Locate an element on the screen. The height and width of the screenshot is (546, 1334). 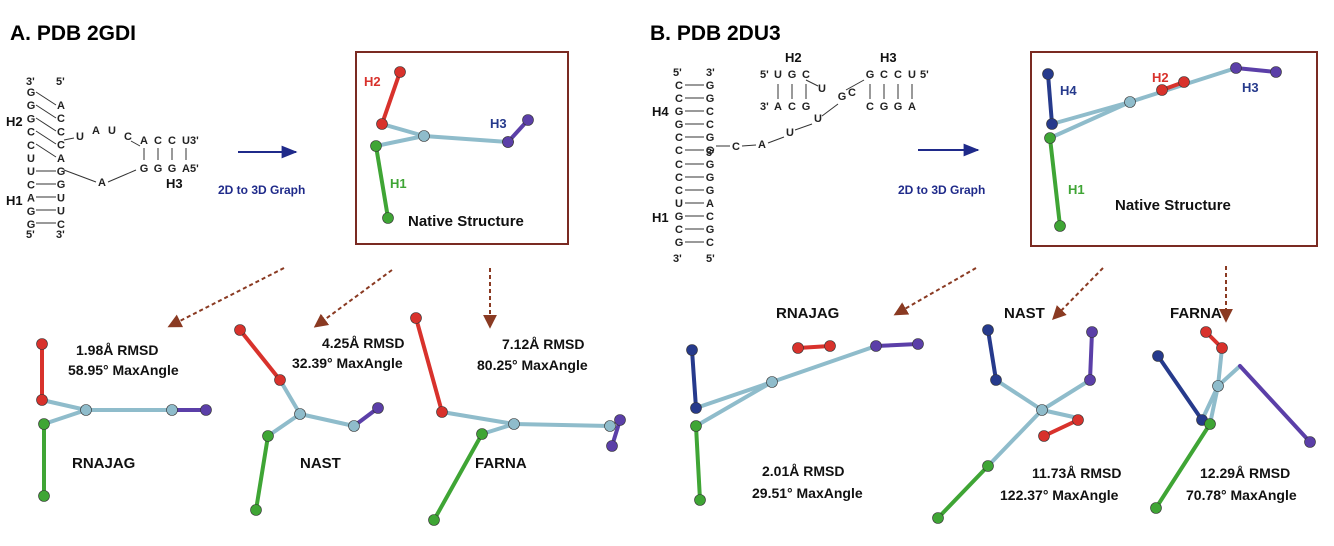
maxangle-value: 122.37° MaxAngle is located at coordinates (1059, 495).